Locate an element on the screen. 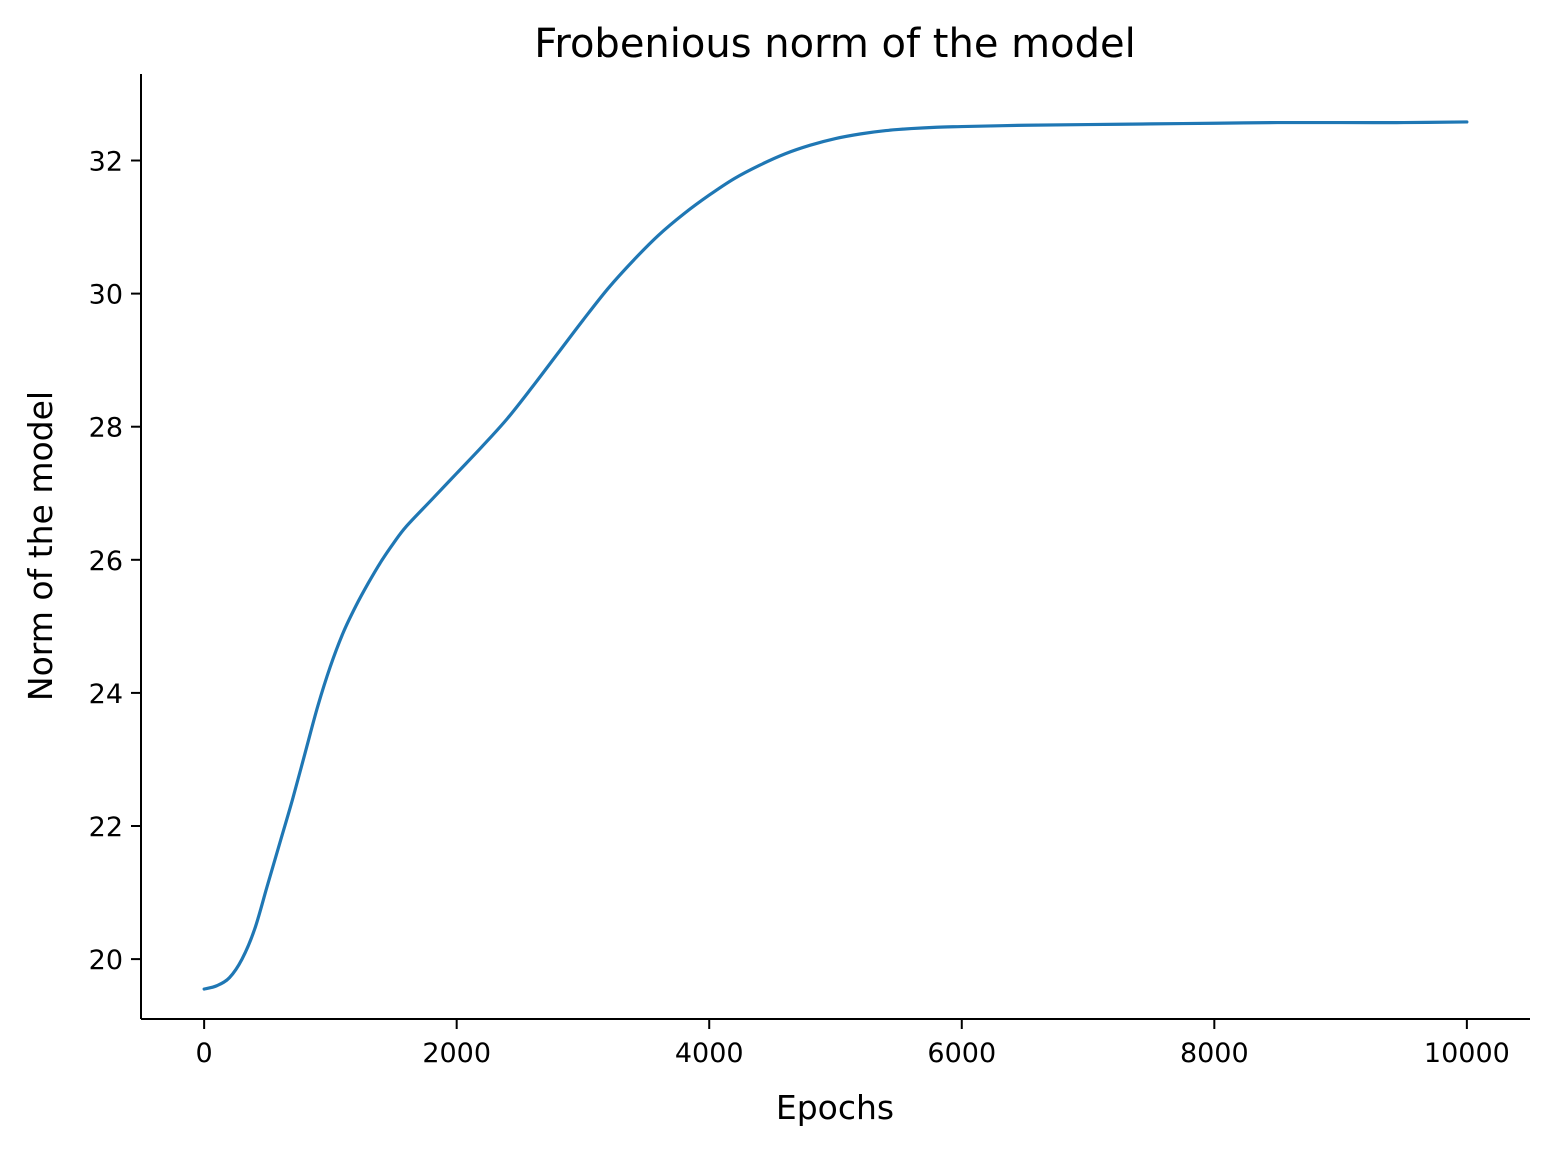 This screenshot has width=1550, height=1150. y-axis-ticks: 20 22 24 26 28 30 32 is located at coordinates (115, 561).